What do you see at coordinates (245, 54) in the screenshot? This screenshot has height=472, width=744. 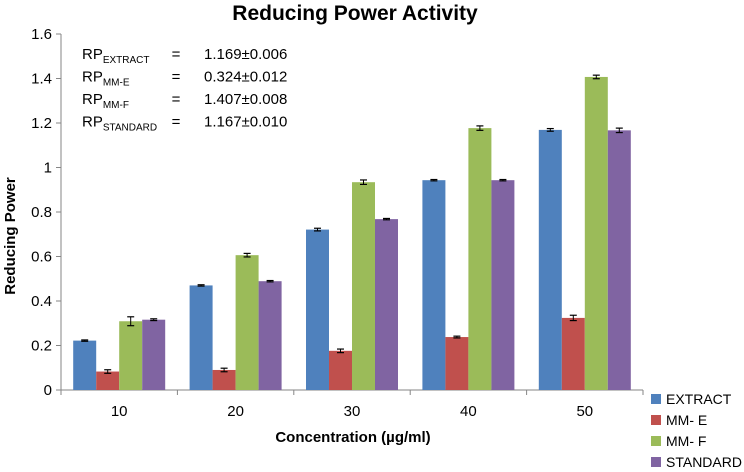 I see `annotation-value: 1.169±0.006` at bounding box center [245, 54].